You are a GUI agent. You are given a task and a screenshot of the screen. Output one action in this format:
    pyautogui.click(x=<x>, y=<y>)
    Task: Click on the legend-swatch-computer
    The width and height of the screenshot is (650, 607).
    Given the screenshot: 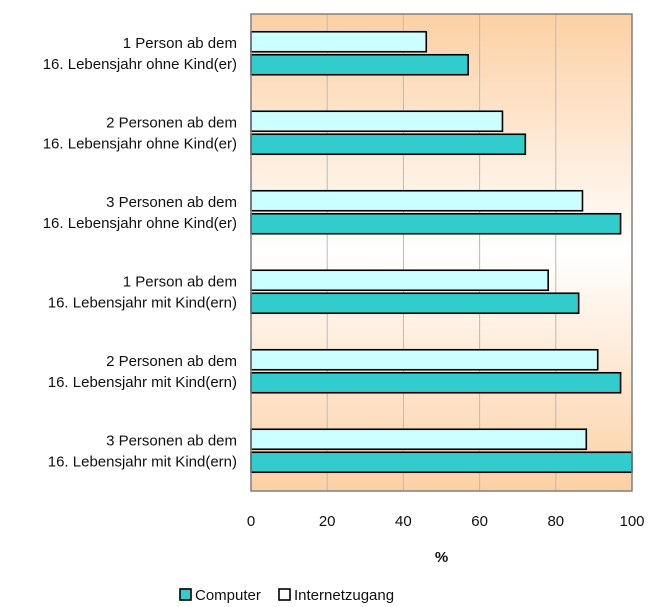 What is the action you would take?
    pyautogui.click(x=185, y=594)
    